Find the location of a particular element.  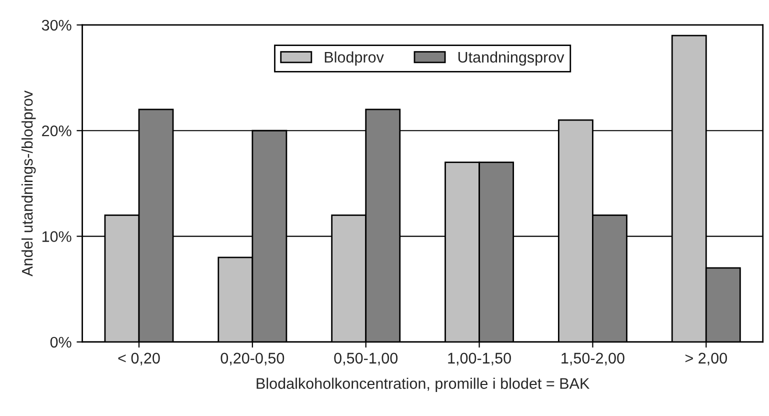

y-tick-label: 30% is located at coordinates (57, 25).